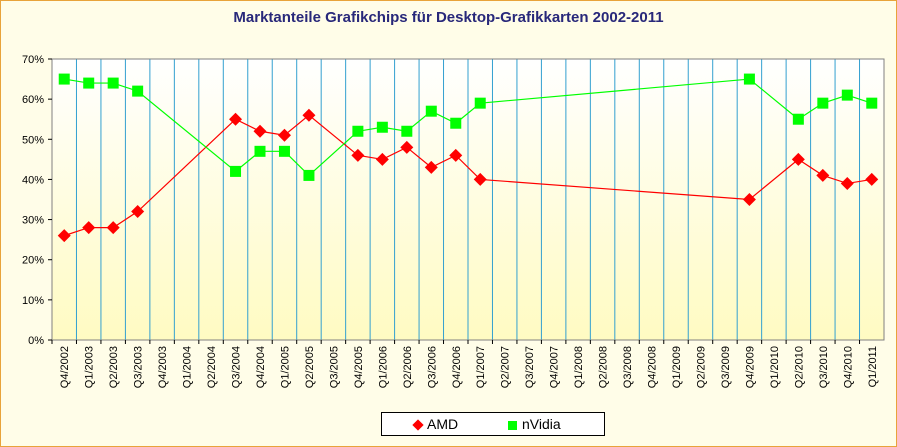 The height and width of the screenshot is (447, 897). I want to click on y-tick-label: 30%, so click(33, 221).